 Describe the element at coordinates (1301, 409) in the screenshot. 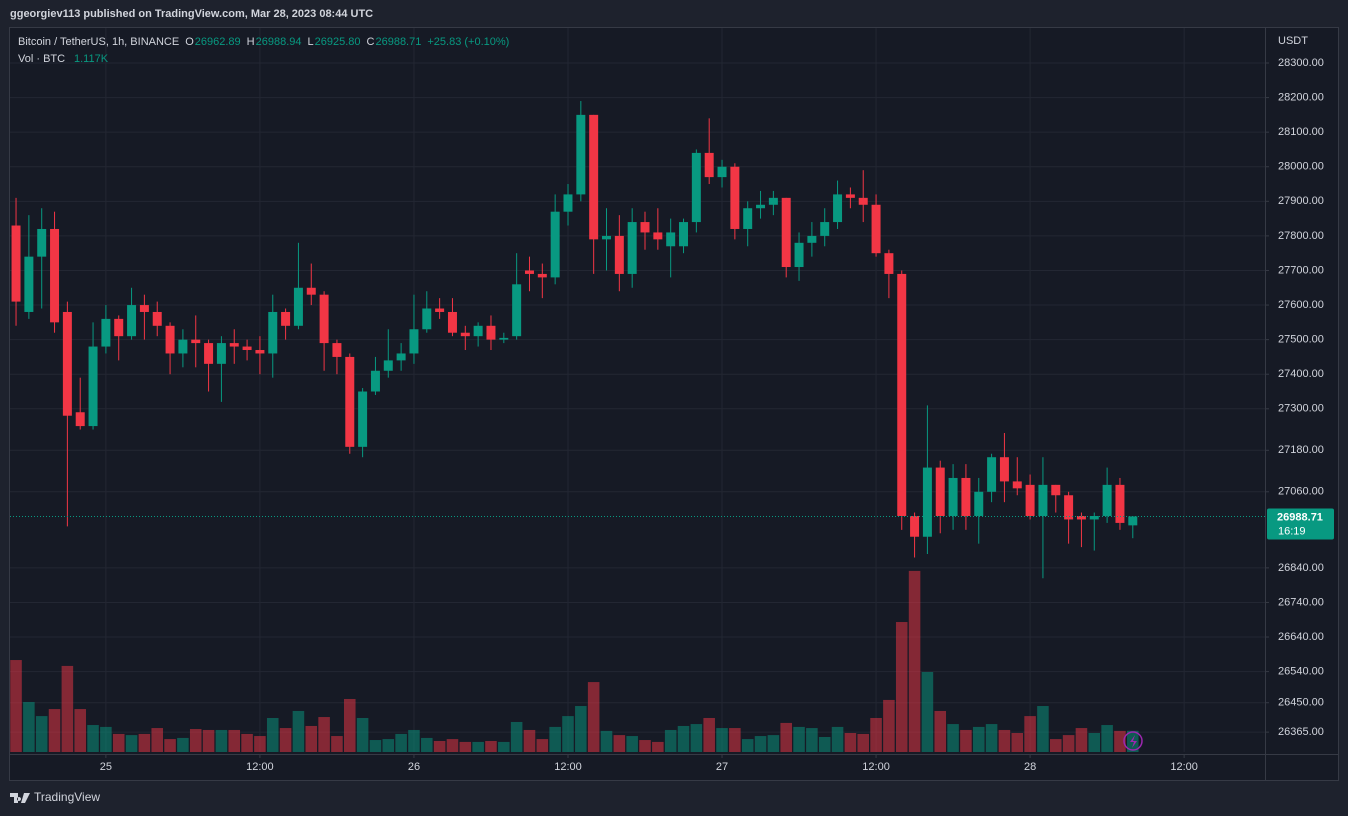

I see `y-tick-label: 27300.00` at that location.